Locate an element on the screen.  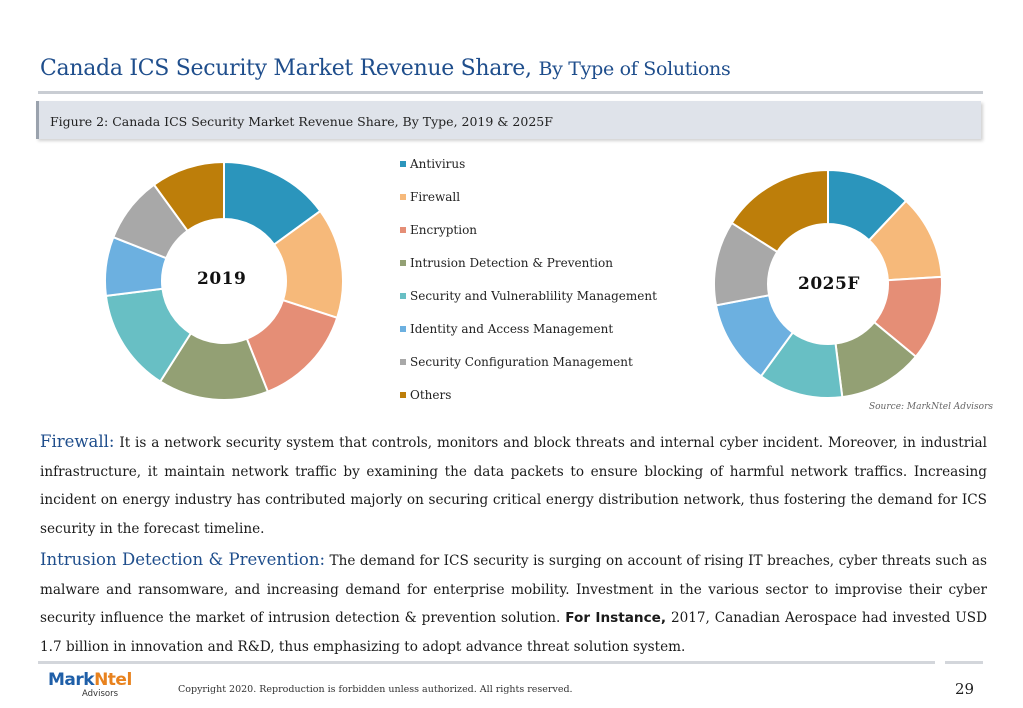
legend-label: Antivirus is located at coordinates (438, 164).